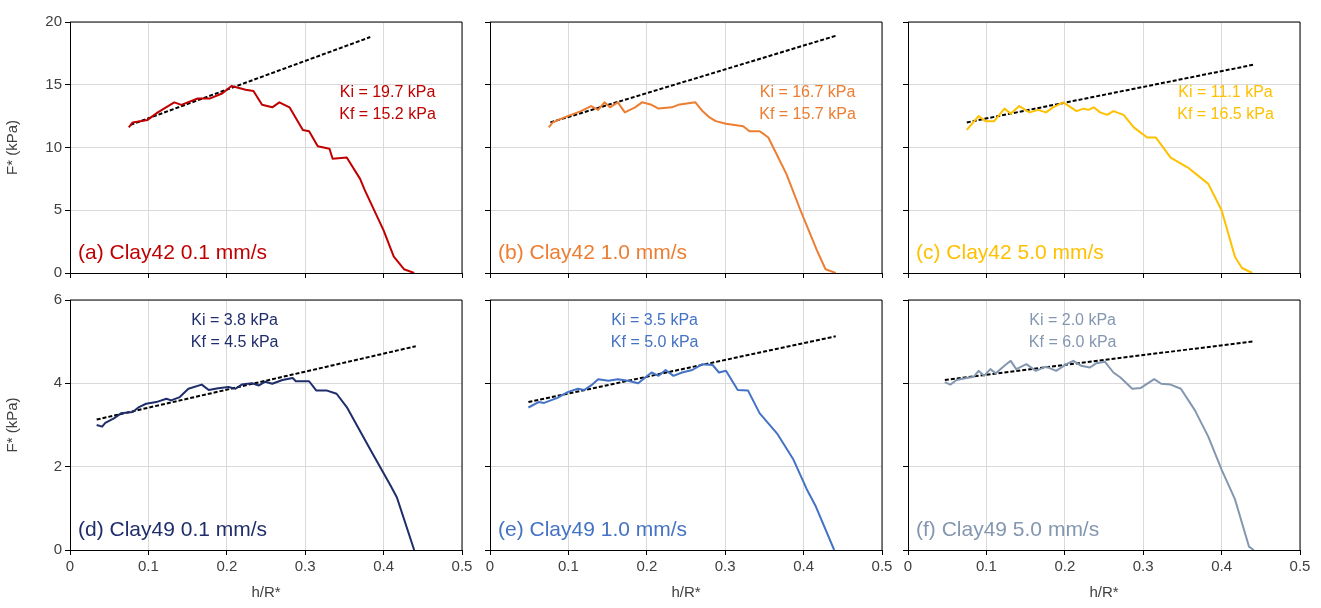  What do you see at coordinates (235, 319) in the screenshot?
I see `annotation: Ki = 3.8 kPa` at bounding box center [235, 319].